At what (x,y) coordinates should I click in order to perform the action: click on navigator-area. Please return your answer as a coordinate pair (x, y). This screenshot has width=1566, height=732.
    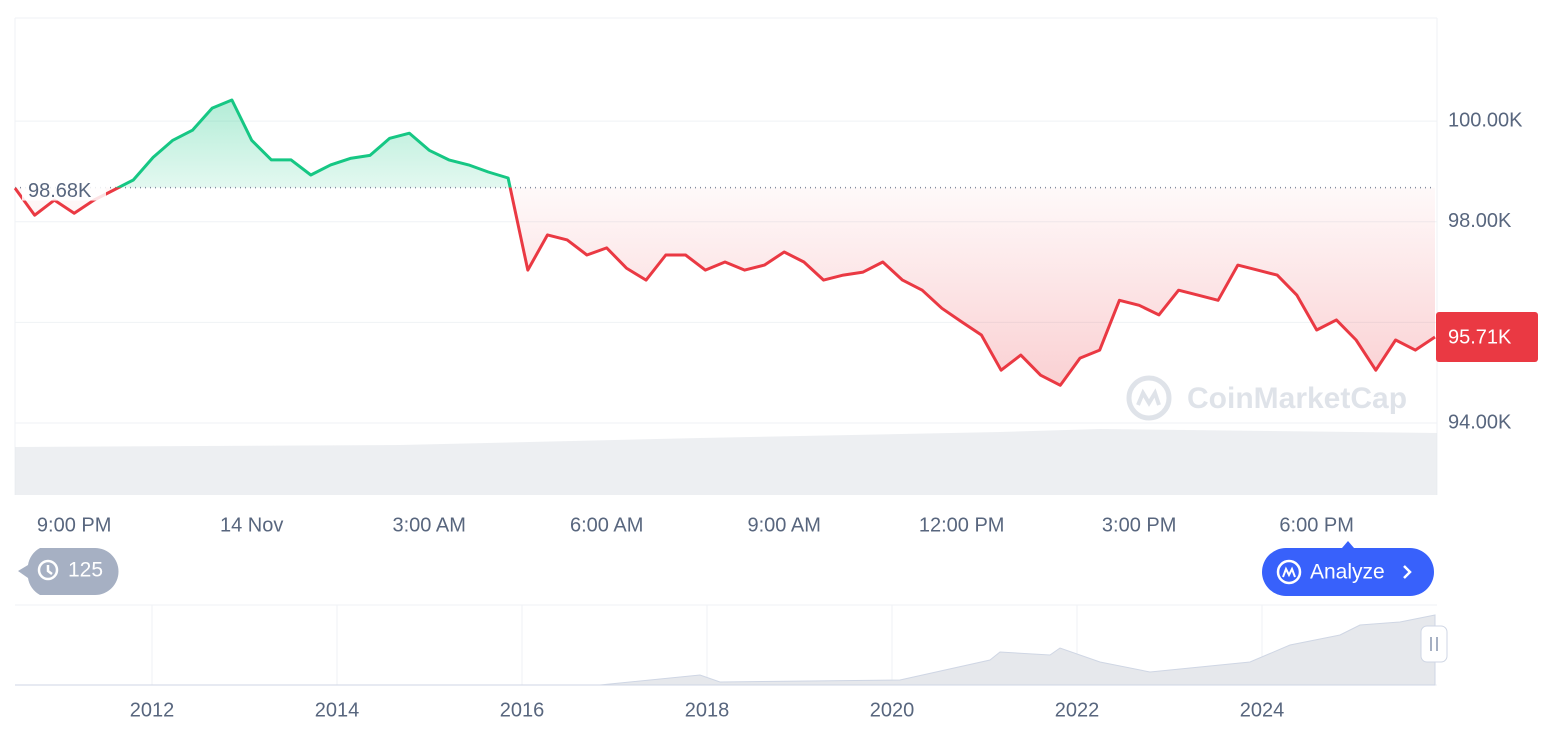
    Looking at the image, I should click on (725, 650).